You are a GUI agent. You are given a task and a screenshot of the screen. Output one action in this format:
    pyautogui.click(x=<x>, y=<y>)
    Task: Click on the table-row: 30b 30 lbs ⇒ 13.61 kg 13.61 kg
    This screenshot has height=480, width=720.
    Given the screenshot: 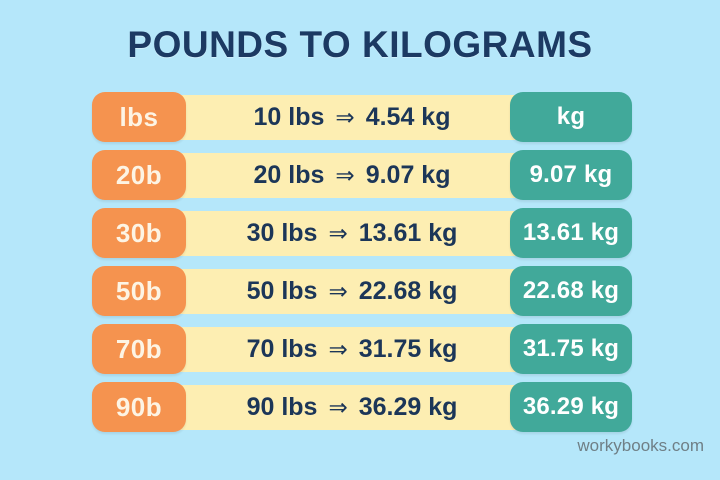 What is the action you would take?
    pyautogui.click(x=362, y=233)
    